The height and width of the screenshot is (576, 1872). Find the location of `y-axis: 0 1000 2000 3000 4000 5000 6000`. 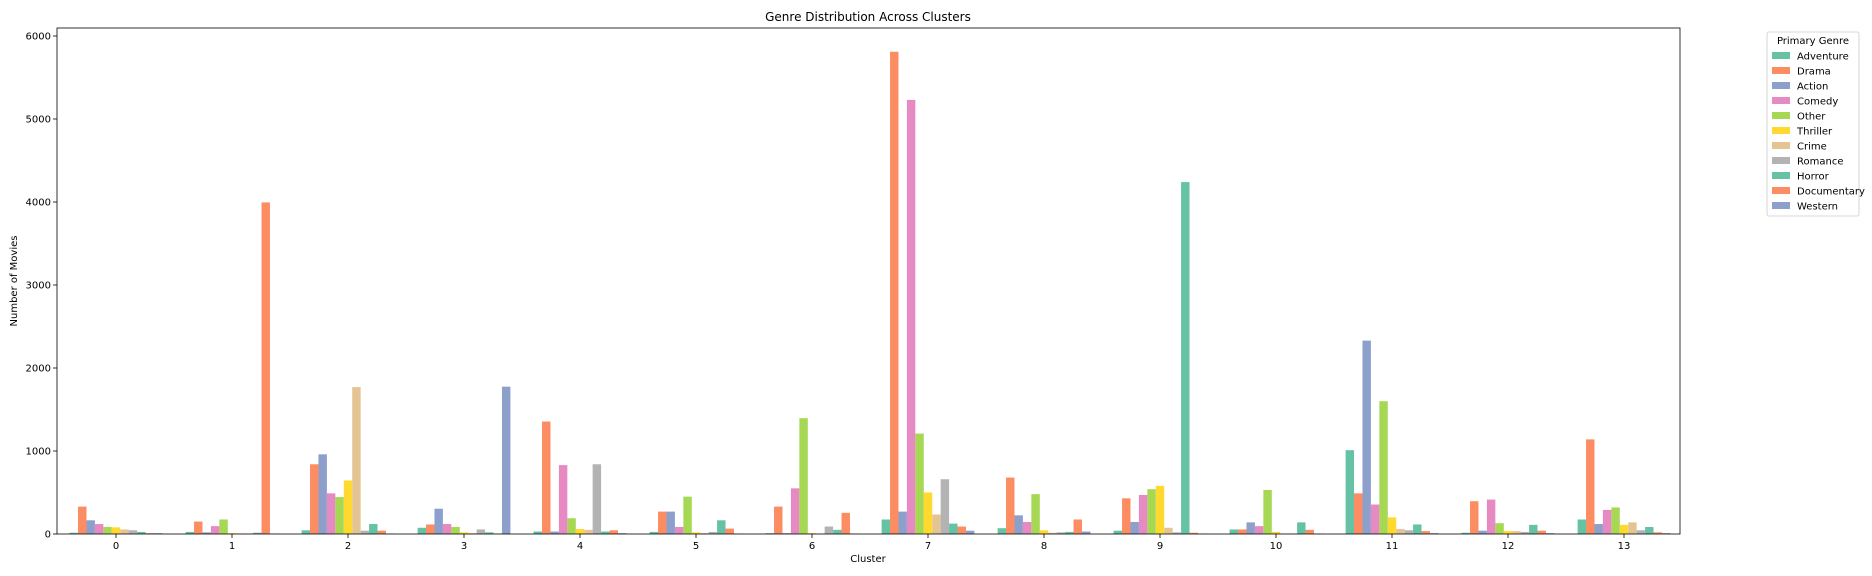

y-axis: 0 1000 2000 3000 4000 5000 6000 is located at coordinates (41, 286).